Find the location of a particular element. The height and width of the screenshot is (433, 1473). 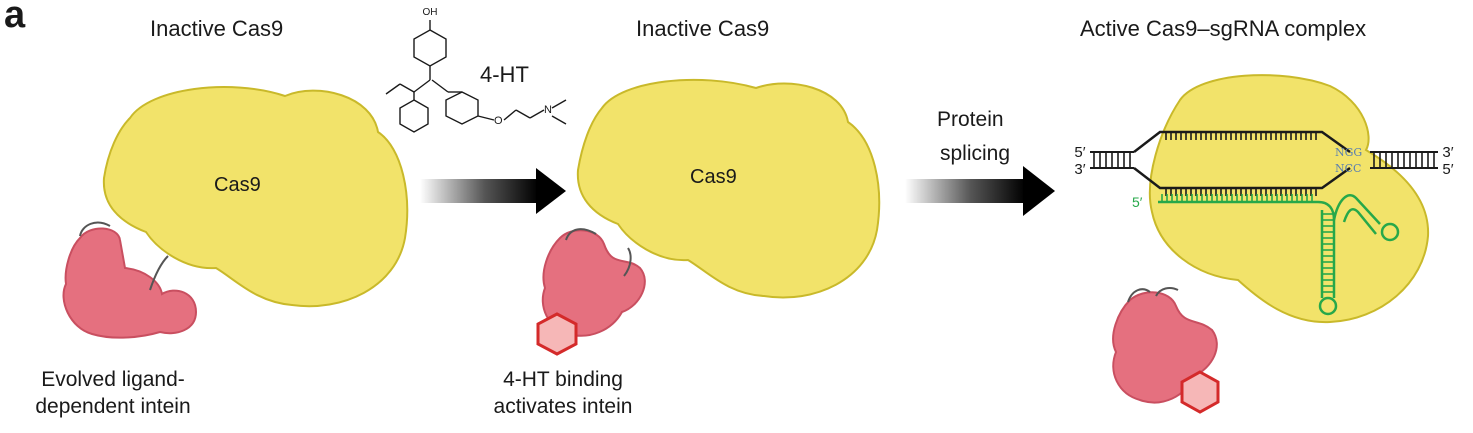

target-dna is located at coordinates (1264, 163).